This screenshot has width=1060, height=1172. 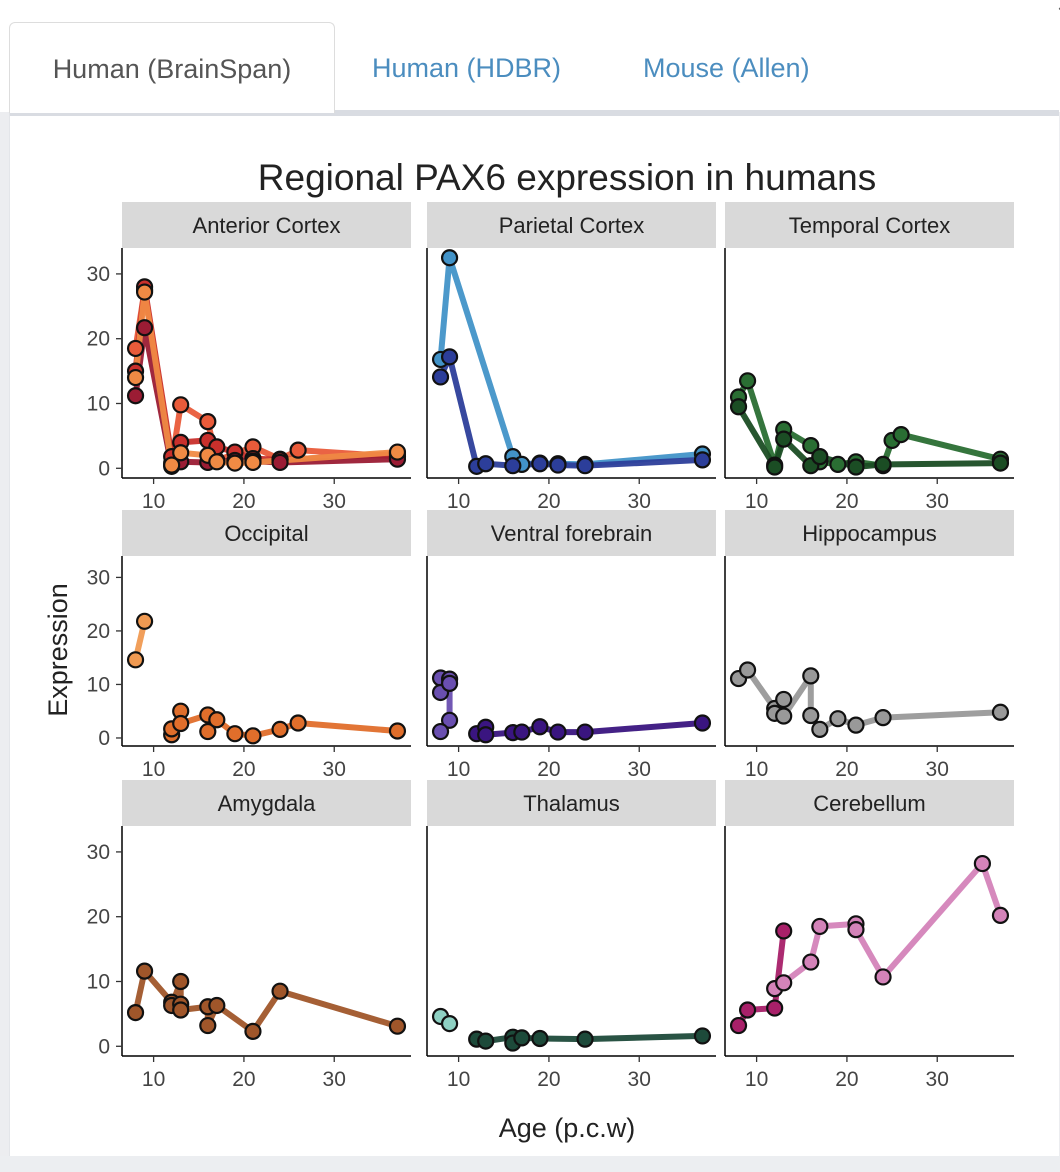 I want to click on chart-title: Regional PAX6 expression in humans, so click(x=567, y=177).